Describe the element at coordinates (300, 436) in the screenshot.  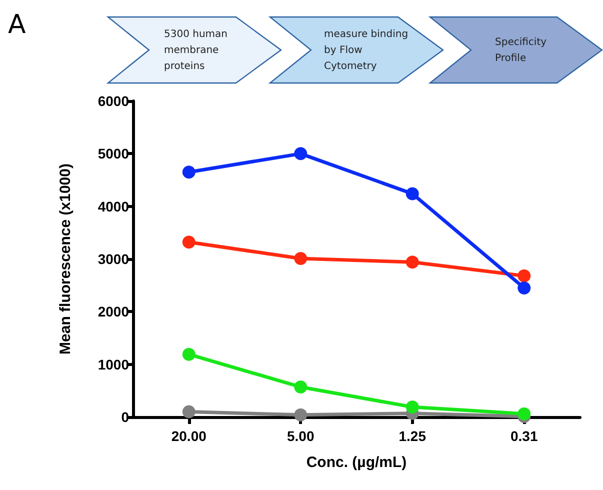
I see `x-tick-label: 5.00` at that location.